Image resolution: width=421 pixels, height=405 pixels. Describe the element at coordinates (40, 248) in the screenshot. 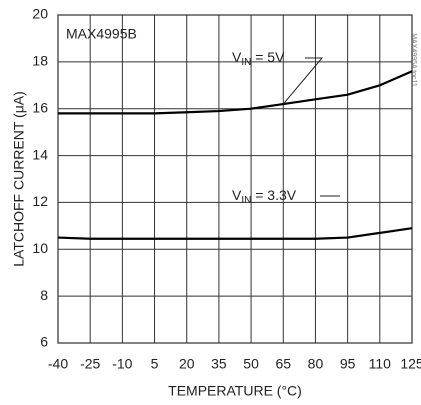

I see `y-tick-label: 10` at that location.